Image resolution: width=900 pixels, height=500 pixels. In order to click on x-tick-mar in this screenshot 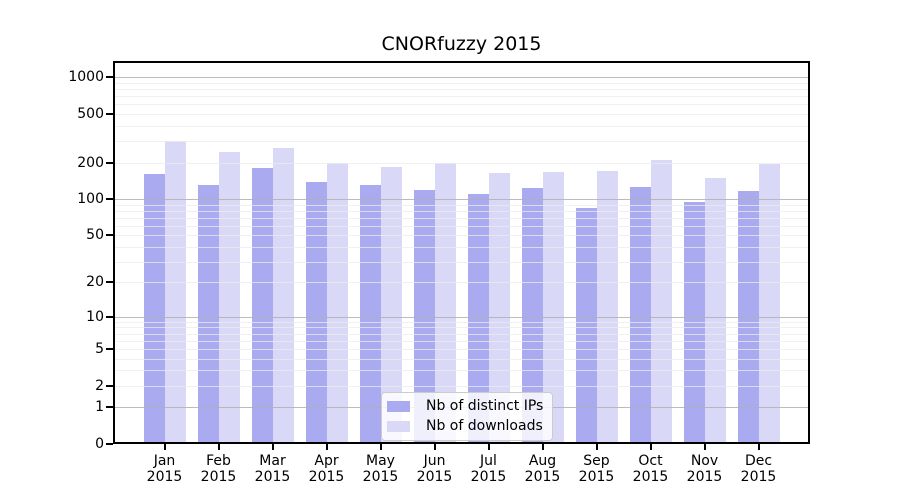, I will do `click(272, 447)`.